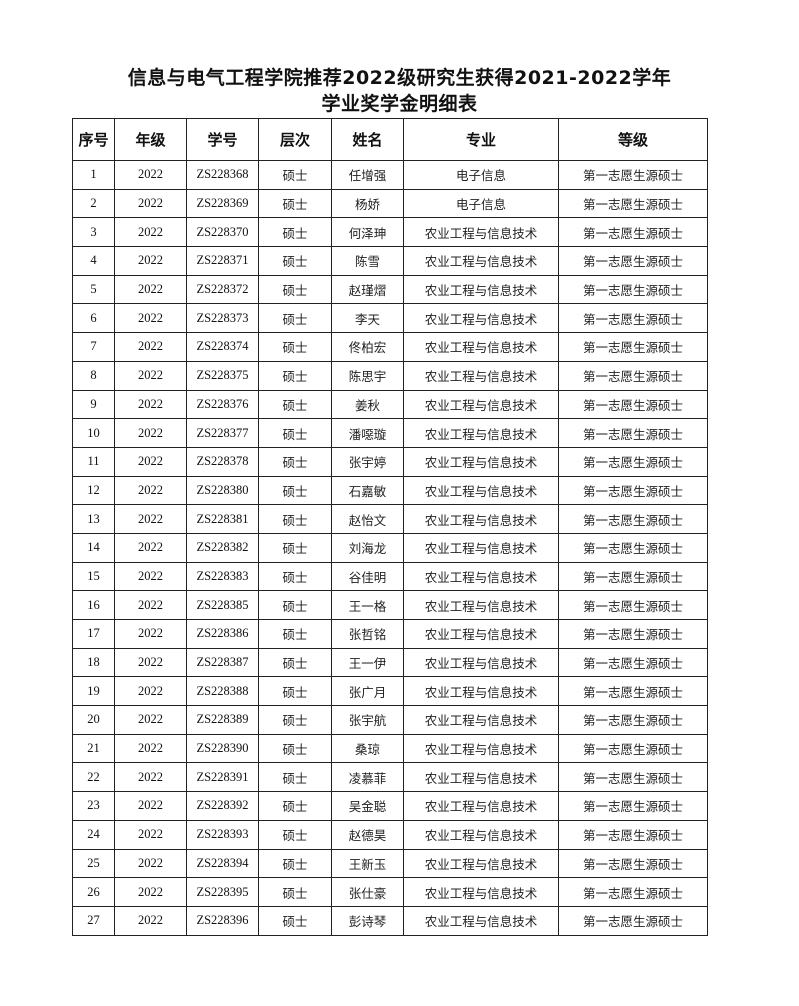 Image resolution: width=799 pixels, height=1006 pixels. I want to click on table-row: 12 2022 ZS228380 硕士 石嘉敏 农业工程与信息技术 第一志愿生源硕士, so click(390, 490).